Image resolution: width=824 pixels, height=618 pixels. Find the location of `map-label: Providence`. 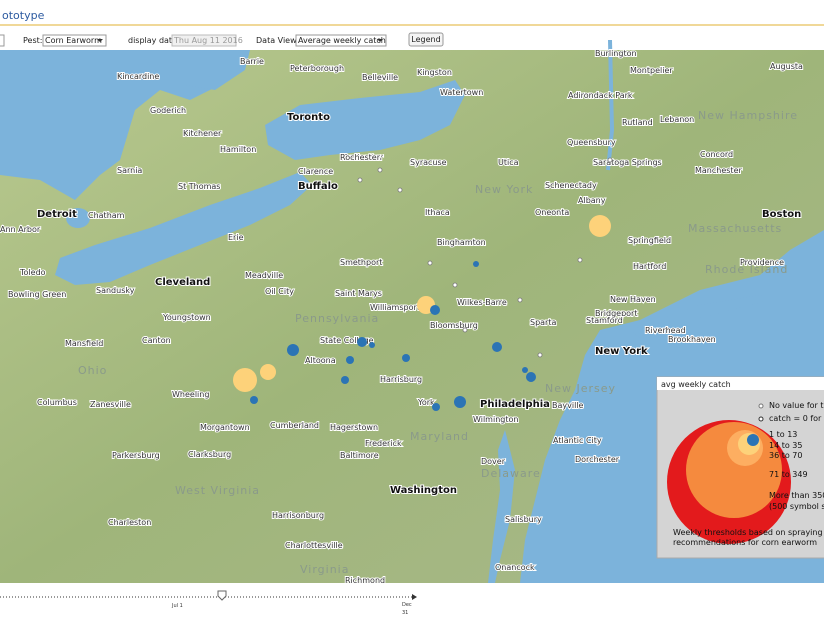

map-label: Providence is located at coordinates (762, 262).